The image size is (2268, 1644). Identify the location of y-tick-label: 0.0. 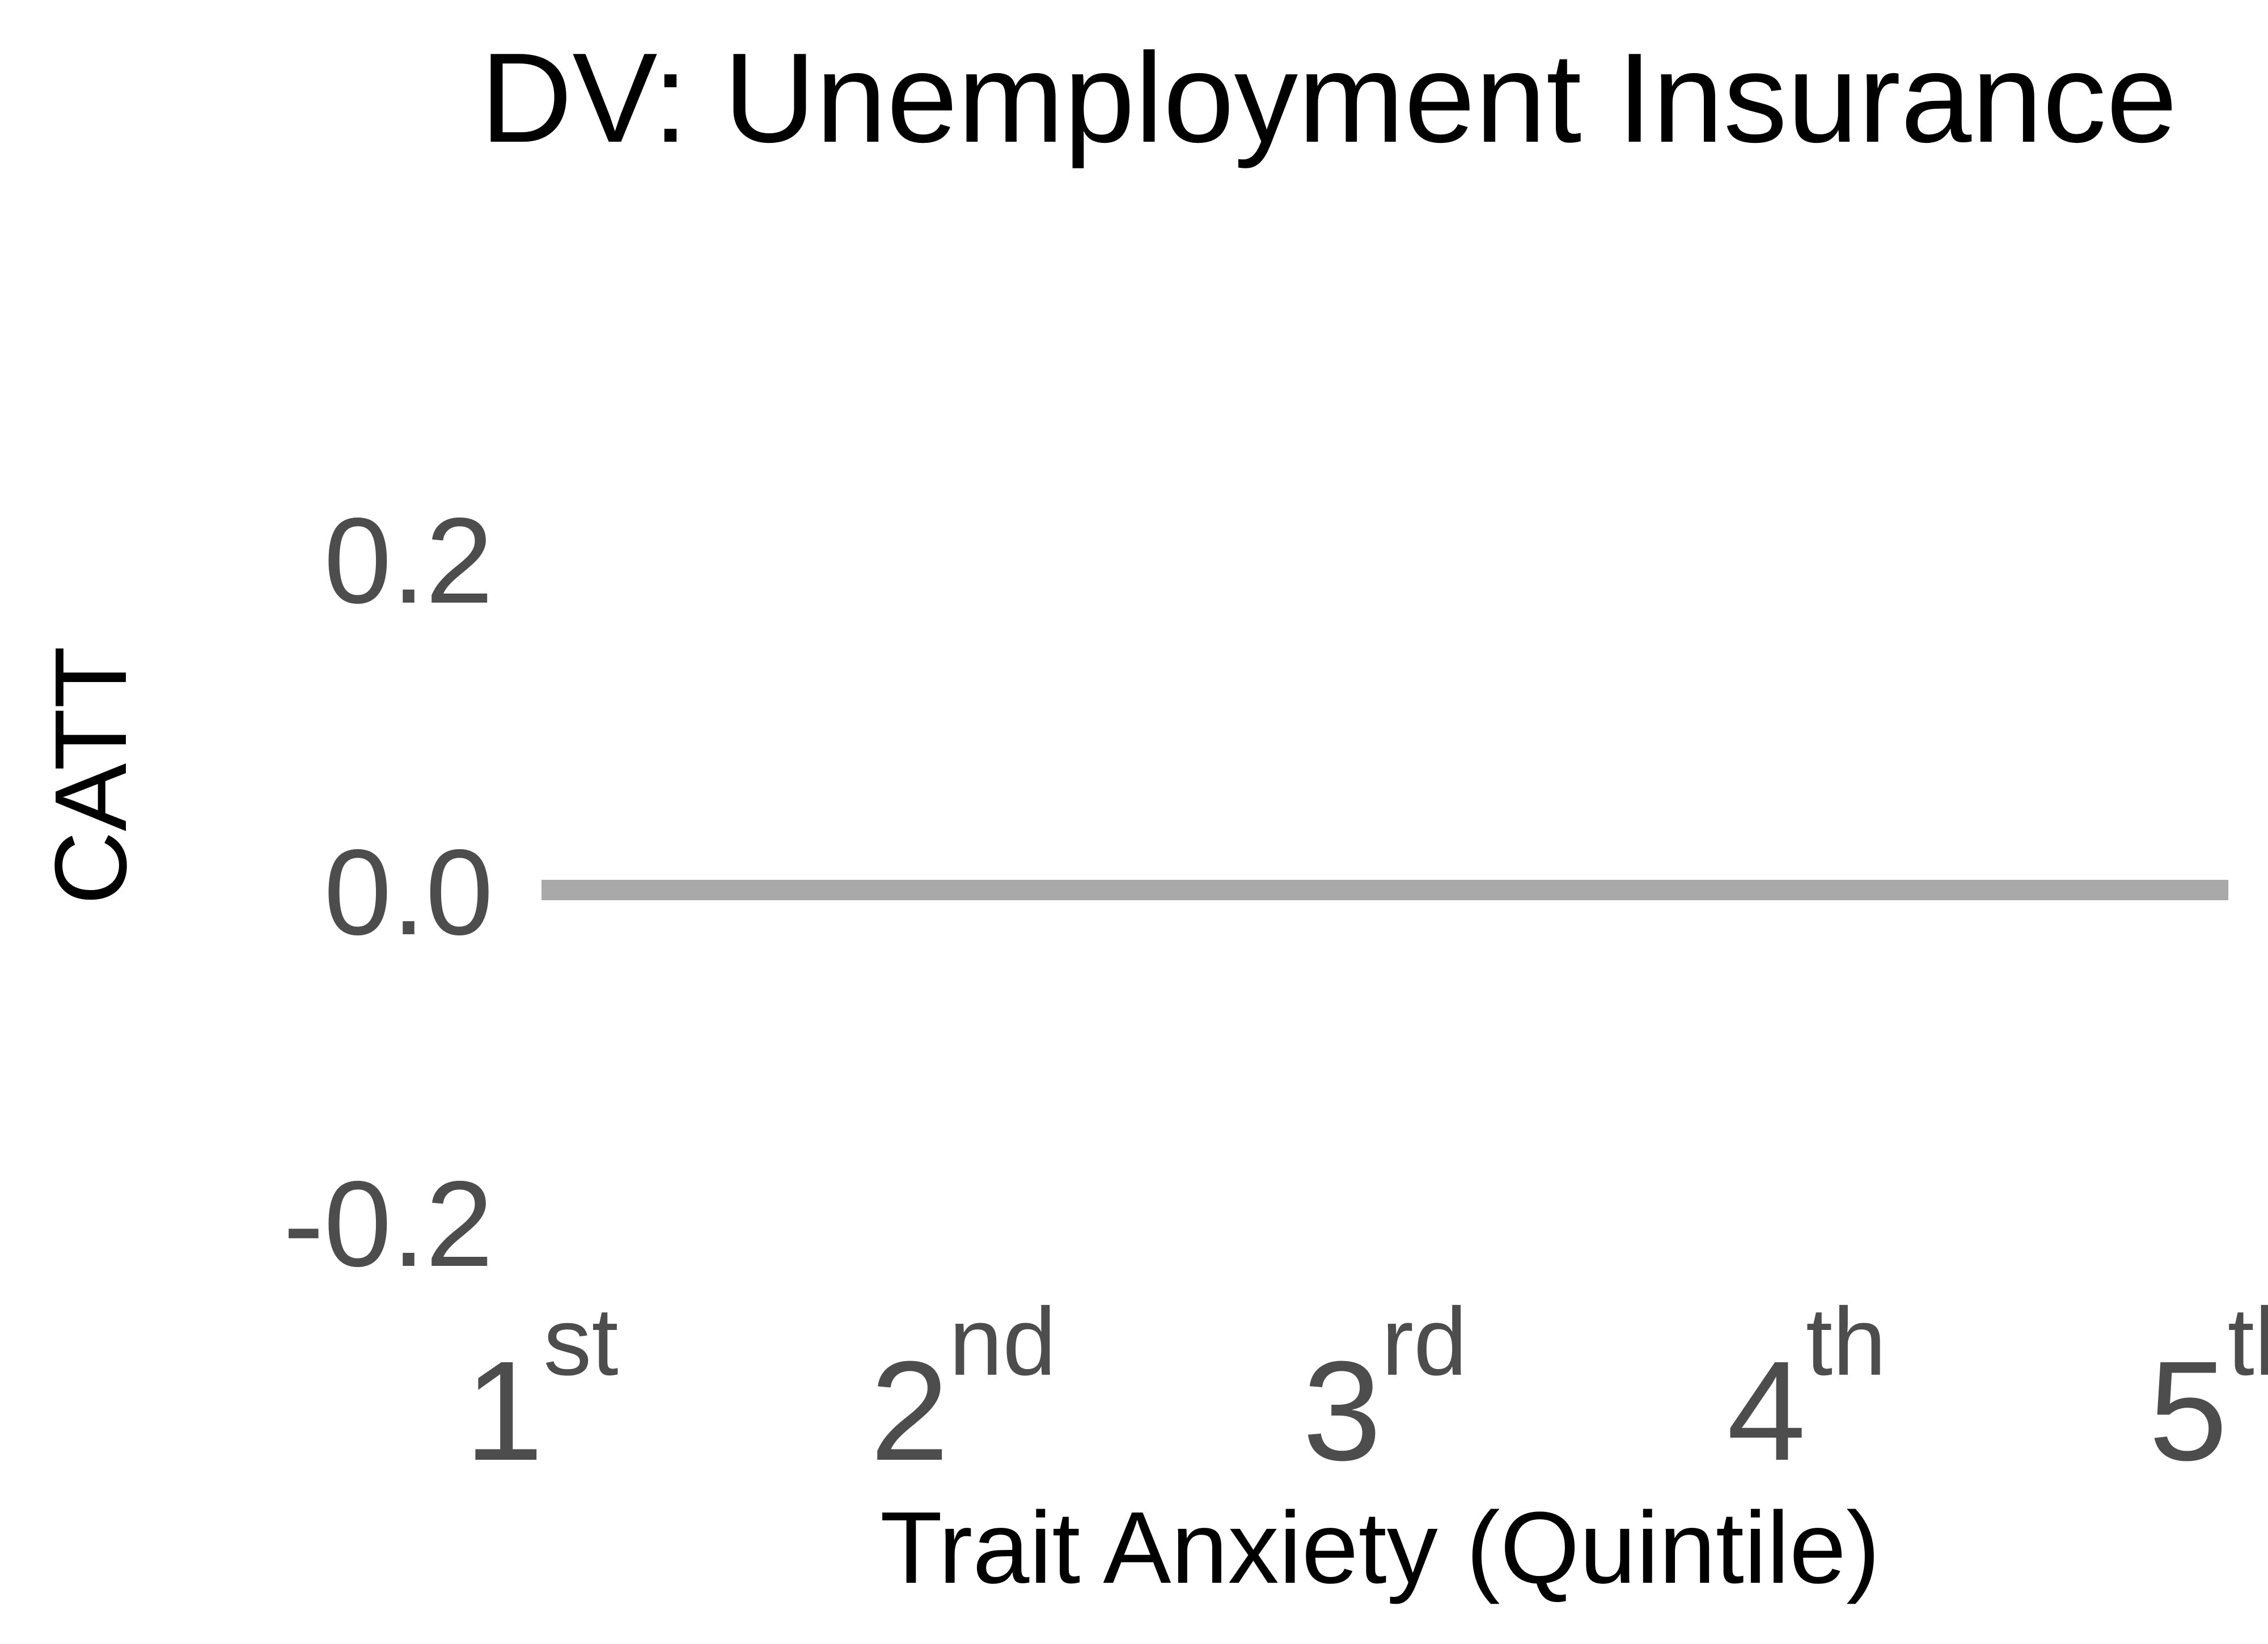
(408, 892).